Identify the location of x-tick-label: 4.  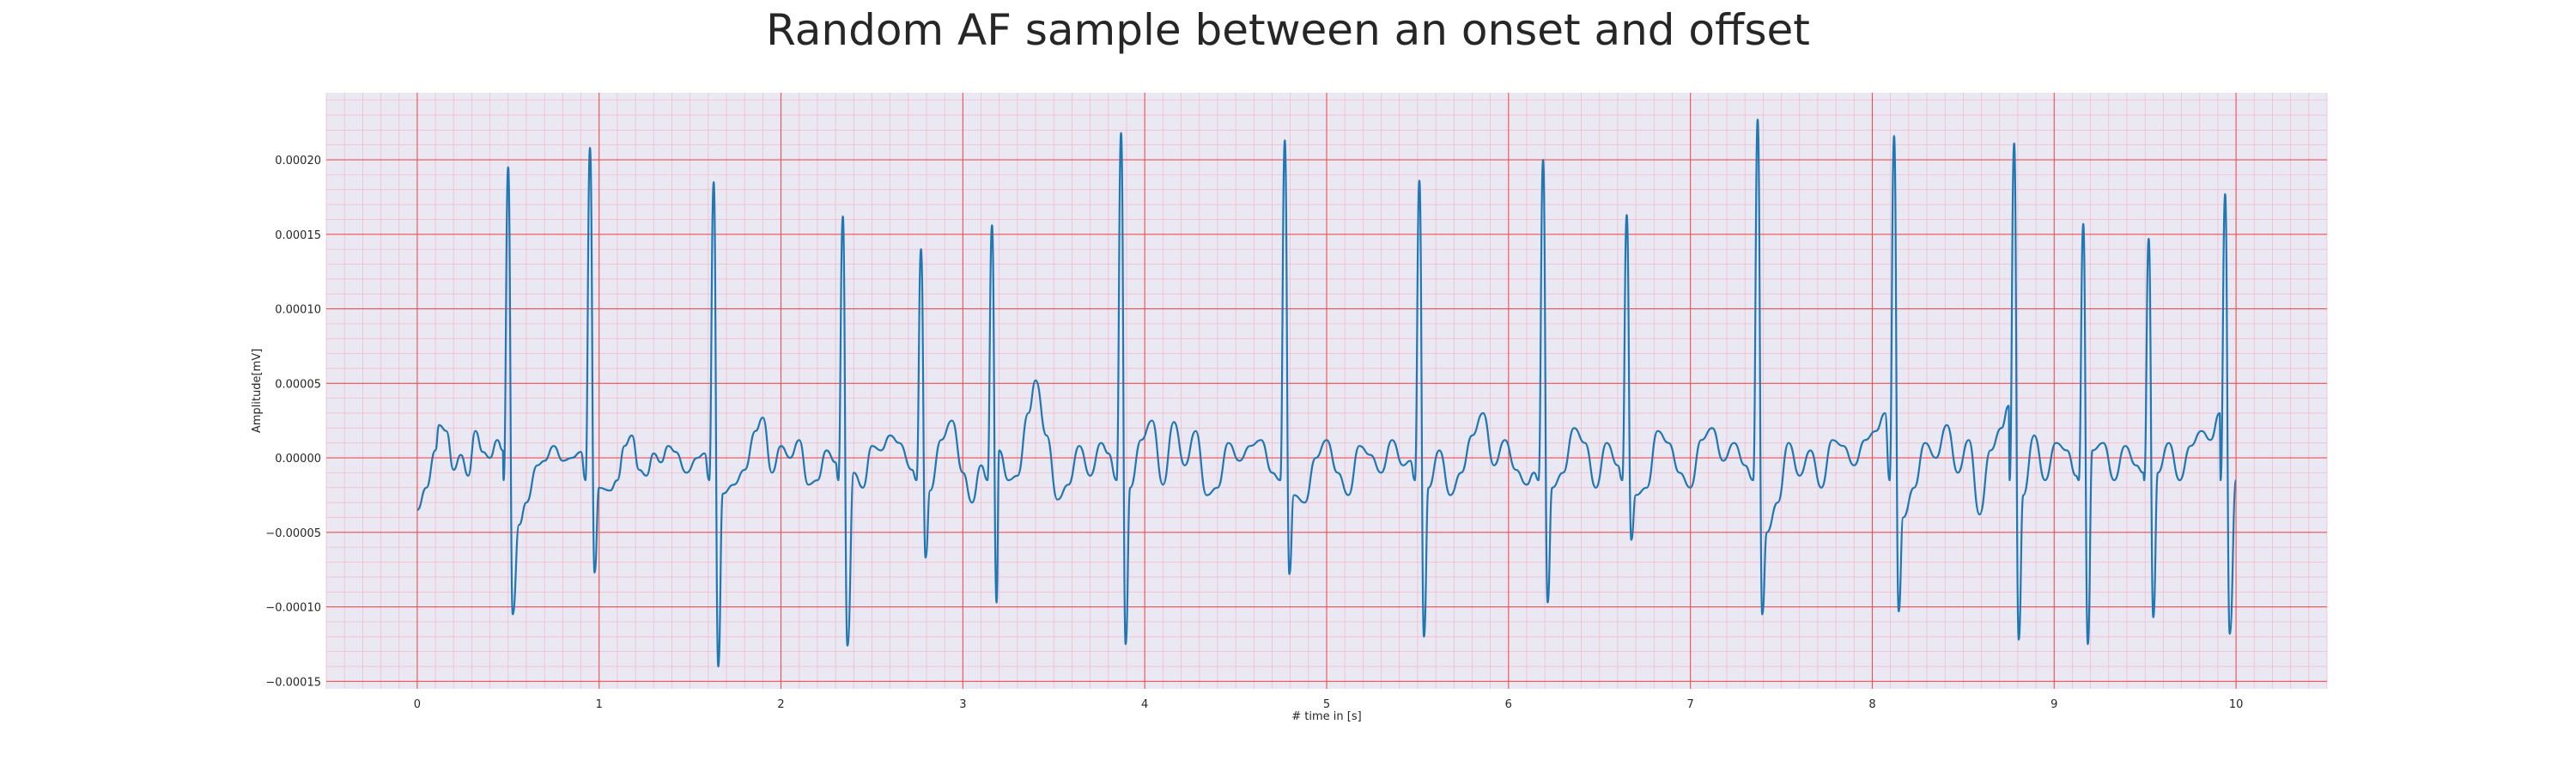
(1144, 704).